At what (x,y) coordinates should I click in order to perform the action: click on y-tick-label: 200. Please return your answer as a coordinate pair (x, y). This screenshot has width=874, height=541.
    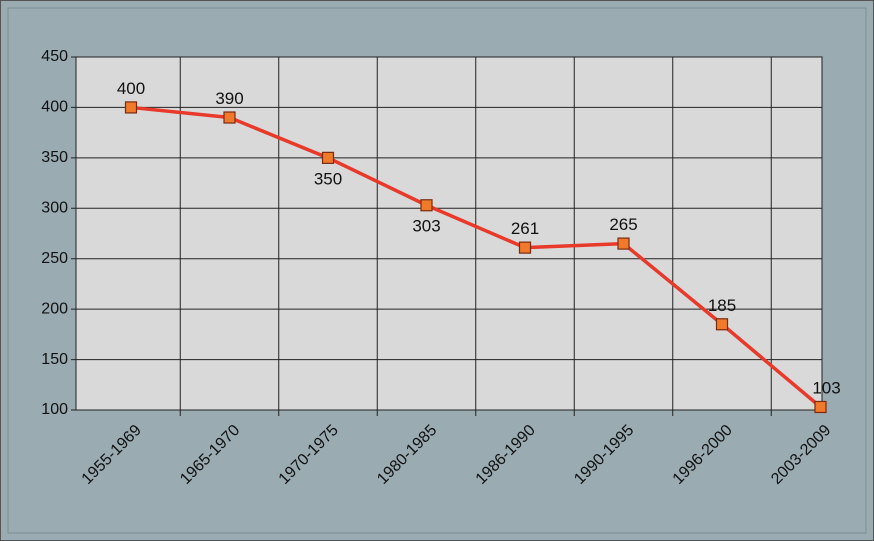
    Looking at the image, I should click on (54, 308).